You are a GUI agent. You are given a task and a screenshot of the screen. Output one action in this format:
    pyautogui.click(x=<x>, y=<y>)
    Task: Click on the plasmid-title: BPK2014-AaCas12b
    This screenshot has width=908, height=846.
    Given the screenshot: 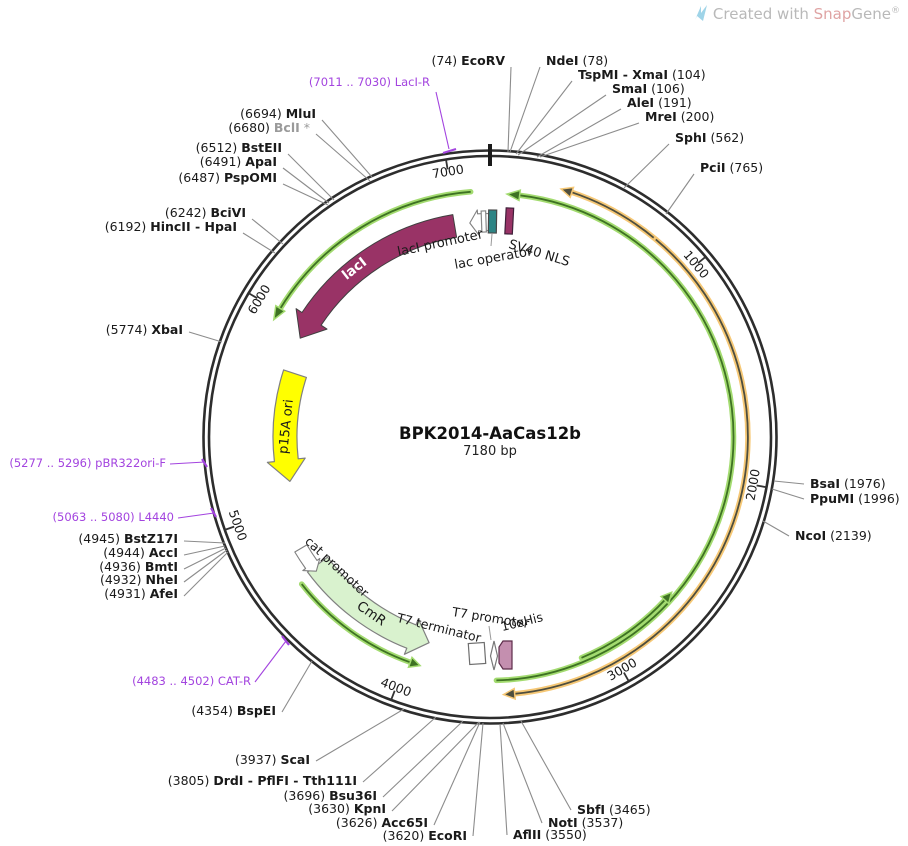 What is the action you would take?
    pyautogui.click(x=490, y=433)
    